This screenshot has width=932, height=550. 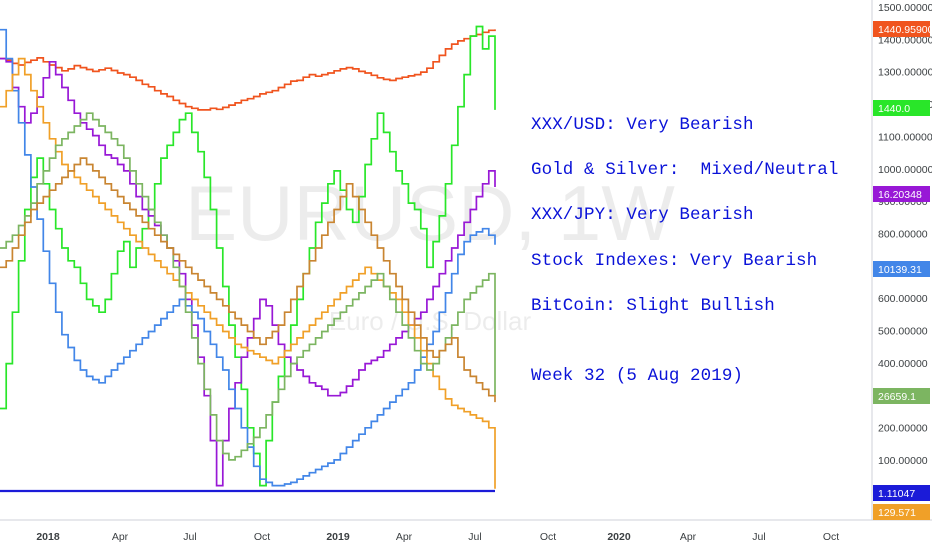 I want to click on y-tick-label: 1300.00000, so click(x=905, y=73).